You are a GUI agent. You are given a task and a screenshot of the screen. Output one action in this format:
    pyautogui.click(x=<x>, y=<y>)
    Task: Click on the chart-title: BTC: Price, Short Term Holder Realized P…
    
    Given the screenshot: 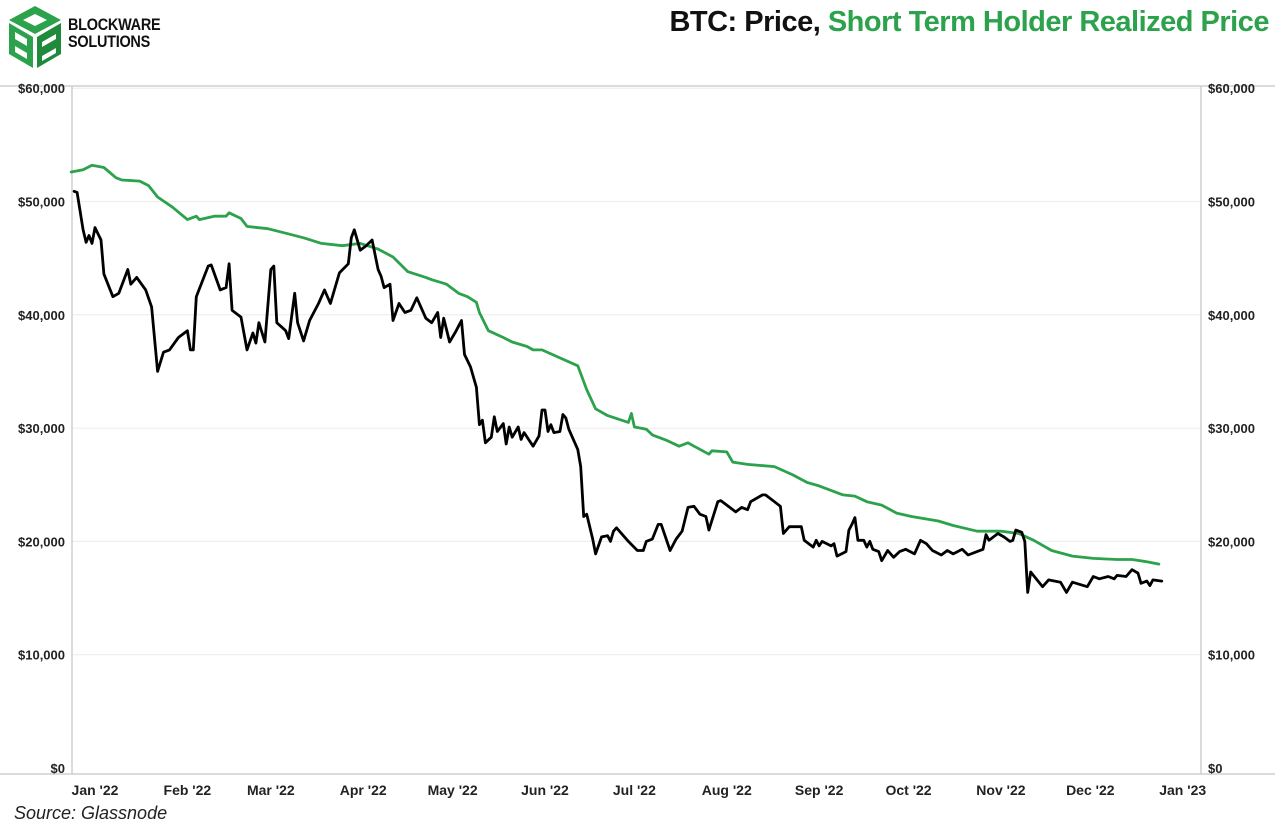 What is the action you would take?
    pyautogui.click(x=969, y=22)
    